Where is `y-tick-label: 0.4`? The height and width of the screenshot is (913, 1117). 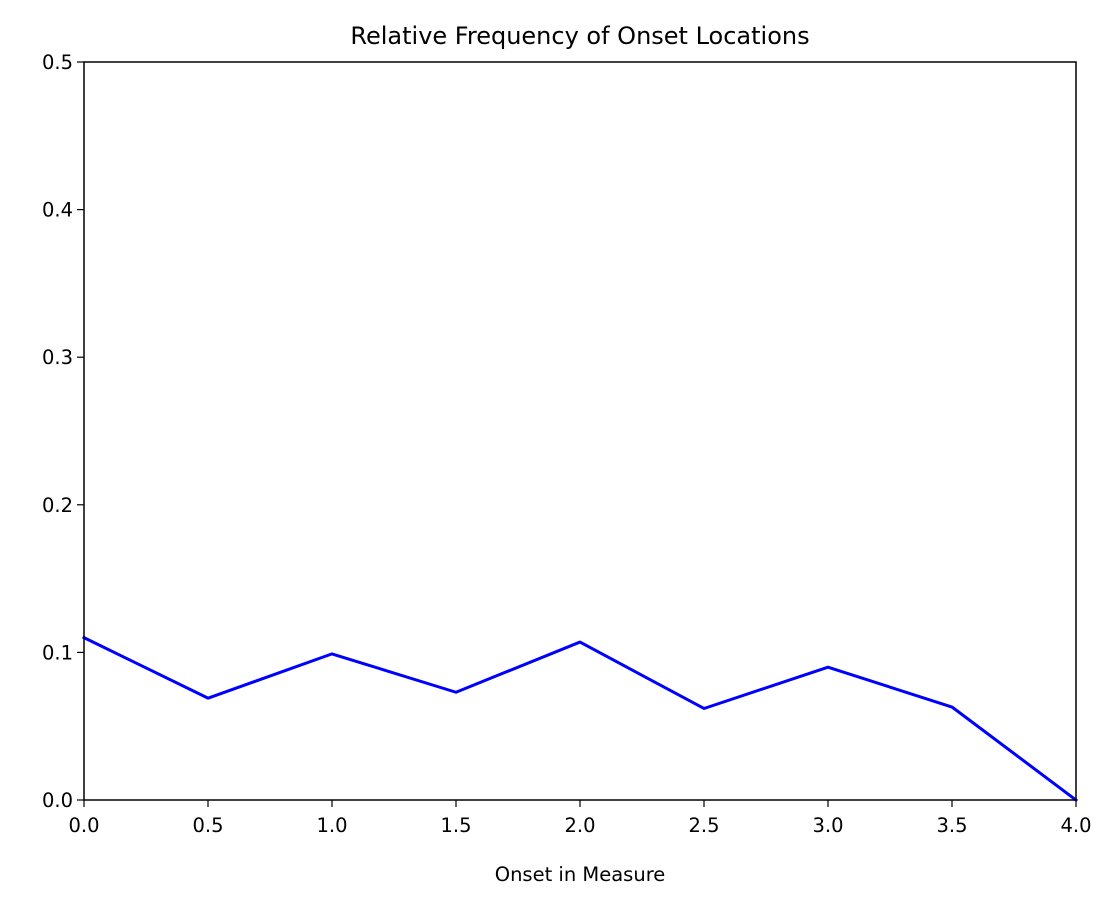
y-tick-label: 0.4 is located at coordinates (57, 210).